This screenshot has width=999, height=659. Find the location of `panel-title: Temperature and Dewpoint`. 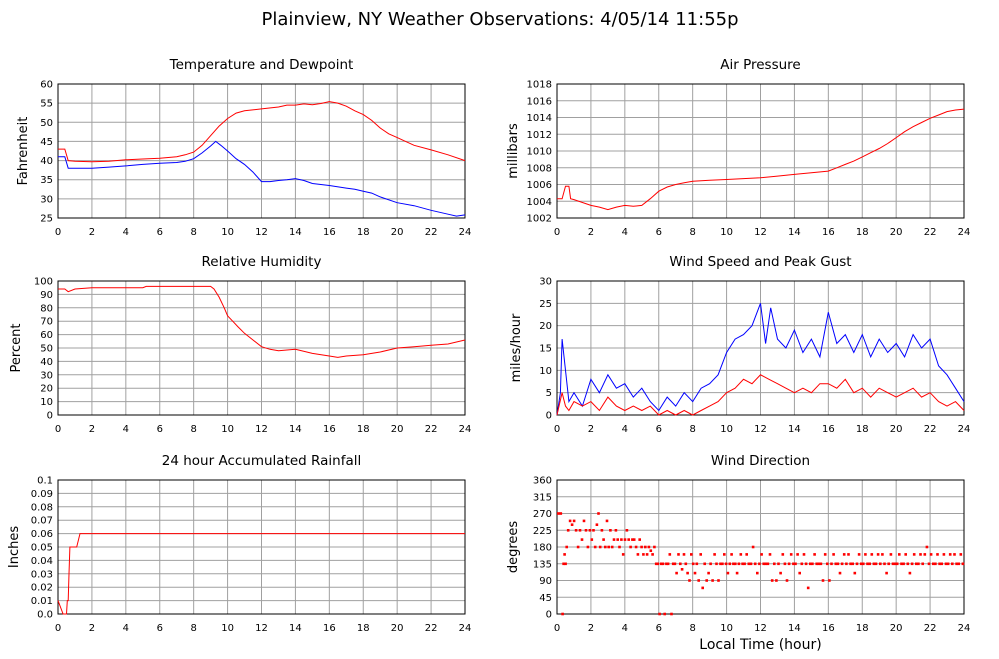

panel-title: Temperature and Dewpoint is located at coordinates (261, 65).